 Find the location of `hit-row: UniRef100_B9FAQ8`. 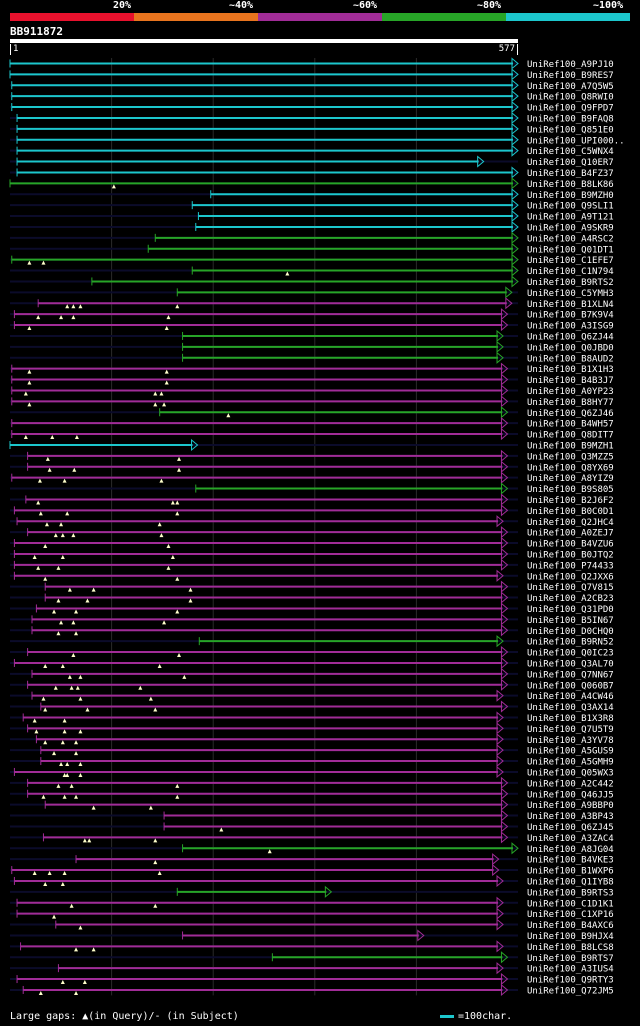

hit-row: UniRef100_B9FAQ8 is located at coordinates (312, 118).